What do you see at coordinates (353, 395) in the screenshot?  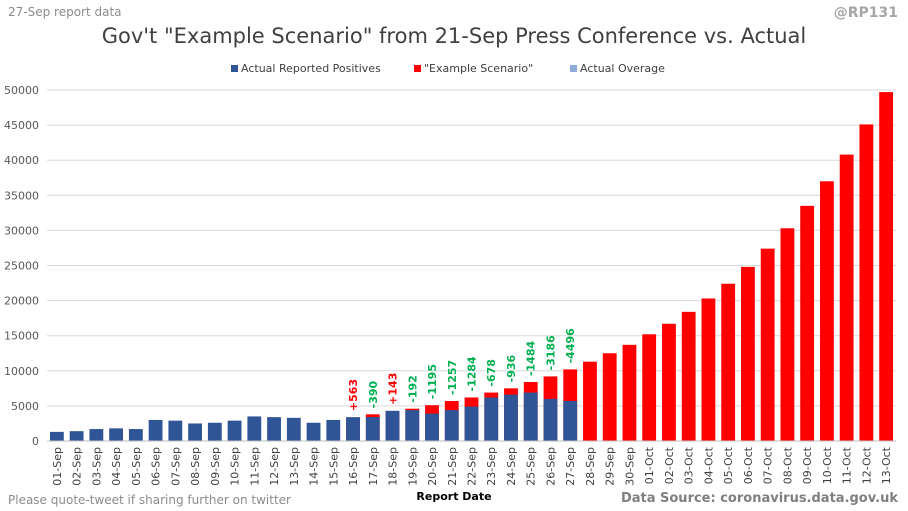 I see `difference-label: +563` at bounding box center [353, 395].